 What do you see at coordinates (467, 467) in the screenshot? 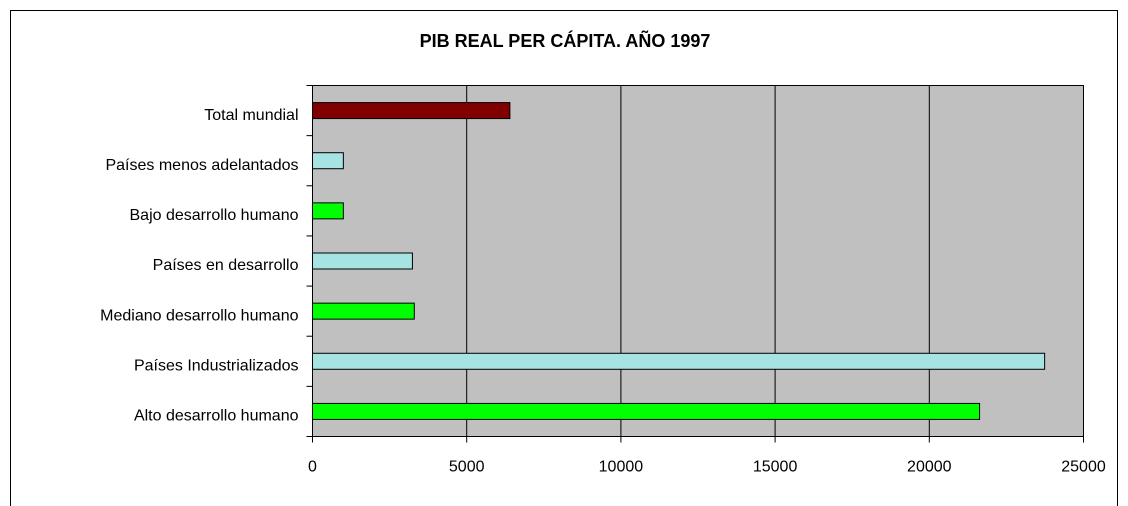
I see `x-tick-label: 5000` at bounding box center [467, 467].